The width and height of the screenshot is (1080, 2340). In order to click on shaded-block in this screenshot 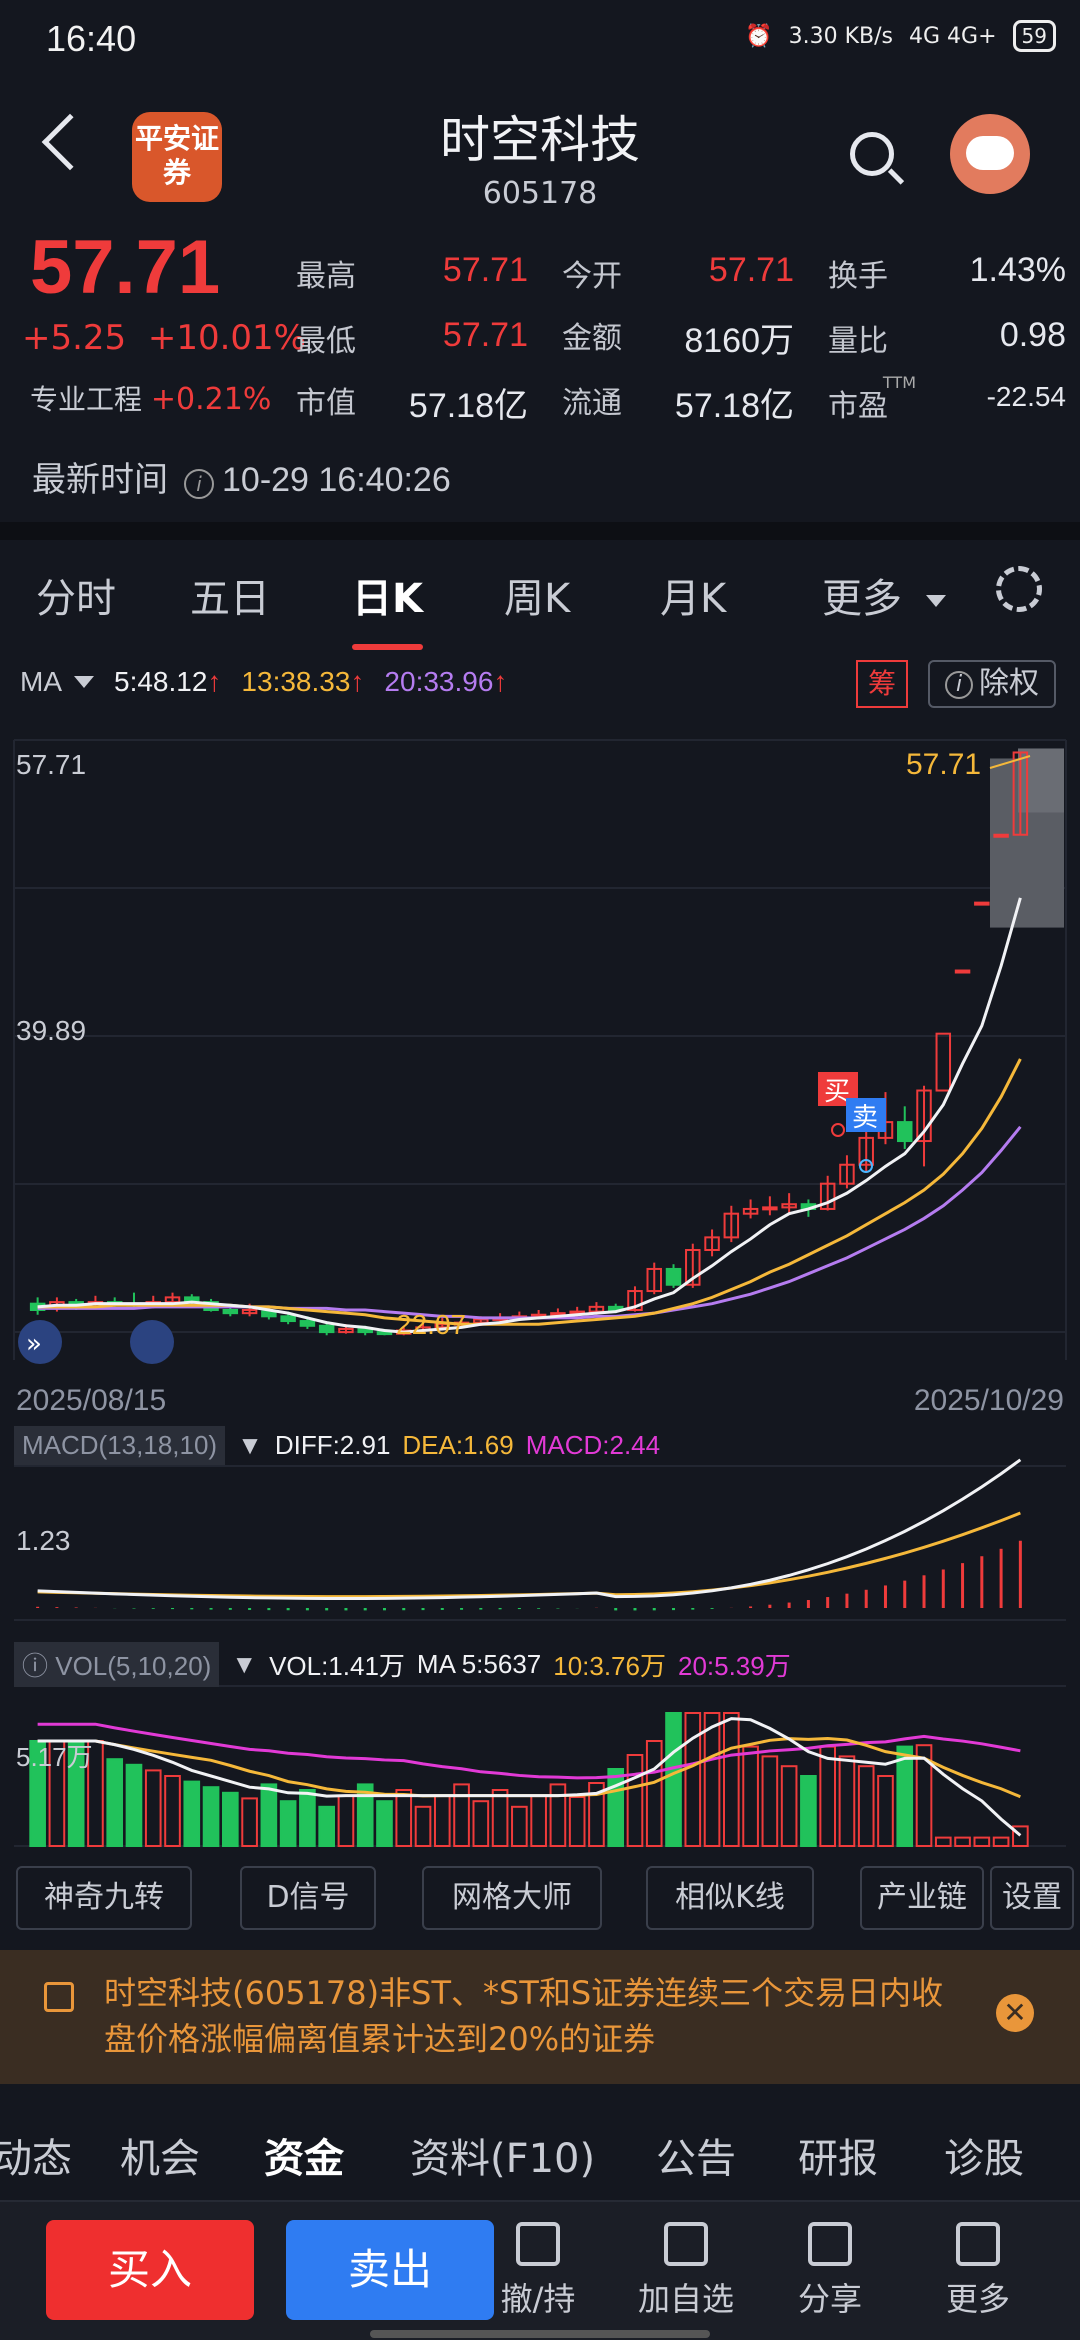, I will do `click(1041, 780)`.